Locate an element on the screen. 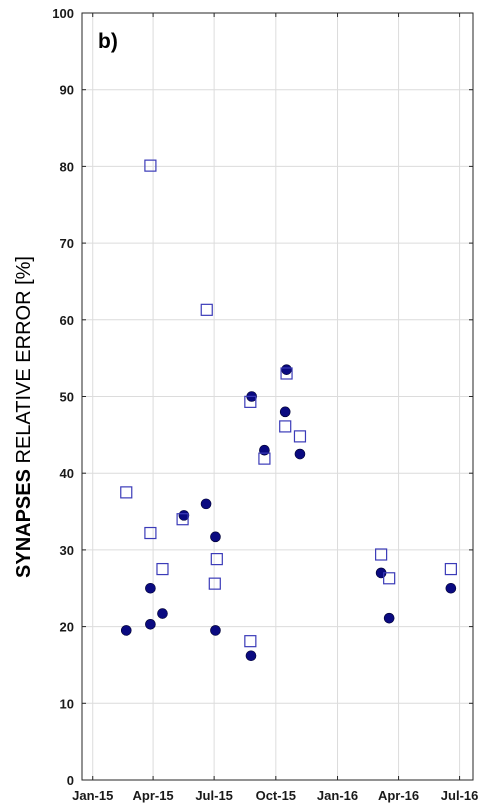  x-tick-label: Jan-16 is located at coordinates (337, 795).